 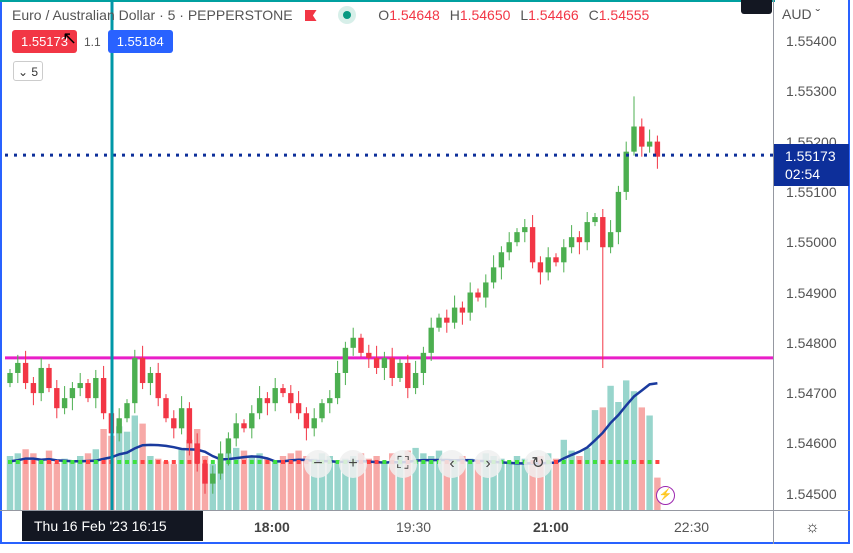 What do you see at coordinates (812, 527) in the screenshot?
I see `settings-icon: ☼` at bounding box center [812, 527].